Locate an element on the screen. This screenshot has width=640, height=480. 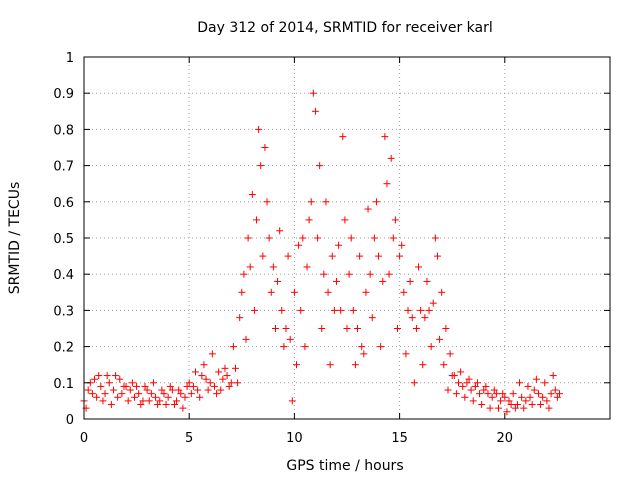
x-tick-label: 20 is located at coordinates (505, 438).